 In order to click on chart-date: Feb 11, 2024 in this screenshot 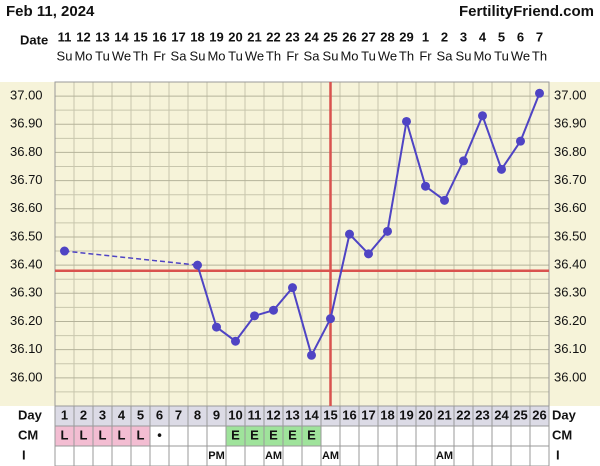, I will do `click(50, 11)`.